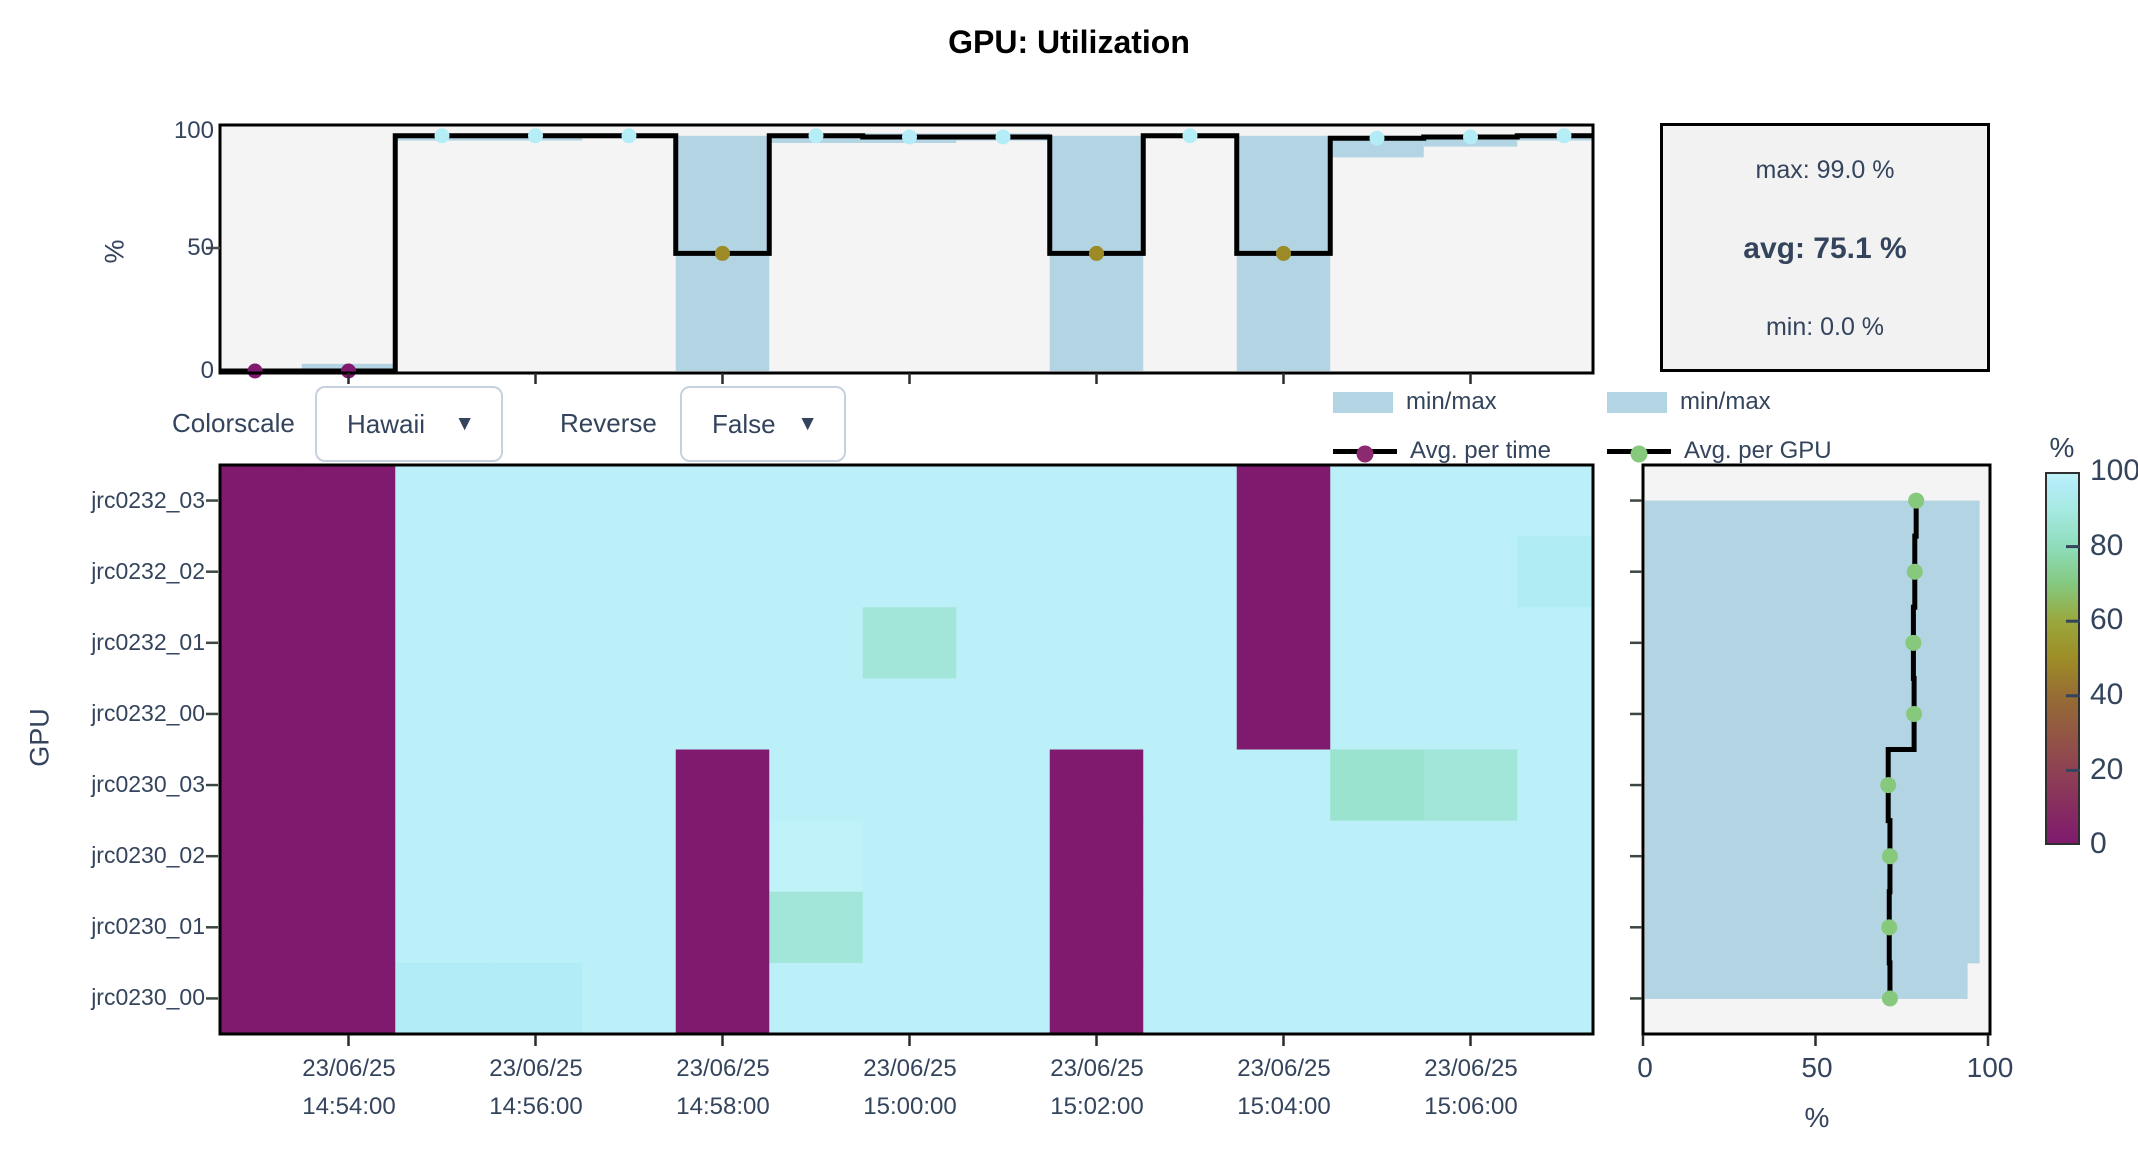 The height and width of the screenshot is (1158, 2138). What do you see at coordinates (148, 500) in the screenshot?
I see `gpu-row-label: jrc0232_03` at bounding box center [148, 500].